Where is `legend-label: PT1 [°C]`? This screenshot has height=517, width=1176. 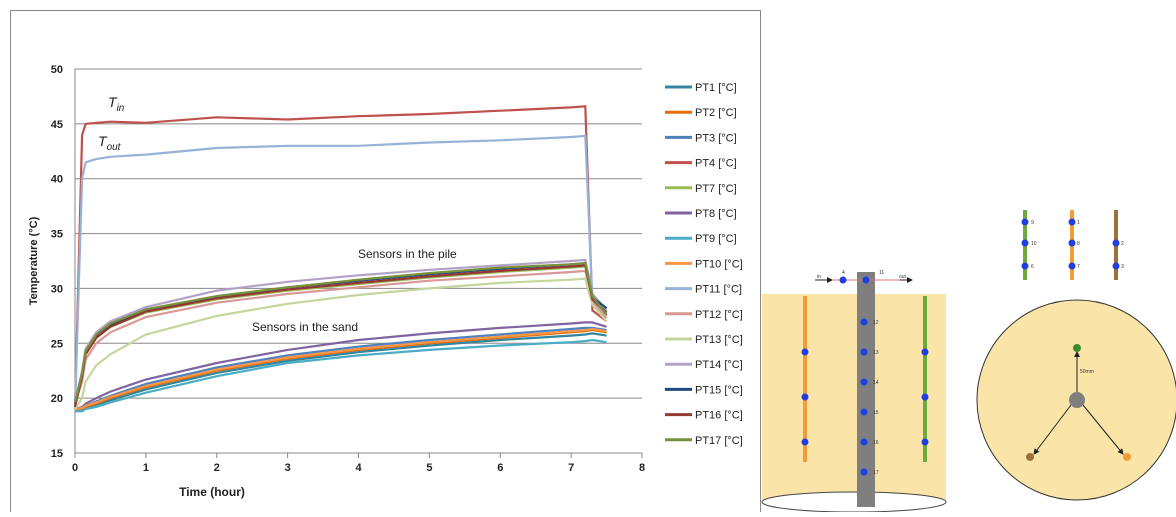
legend-label: PT1 [°C] is located at coordinates (716, 88).